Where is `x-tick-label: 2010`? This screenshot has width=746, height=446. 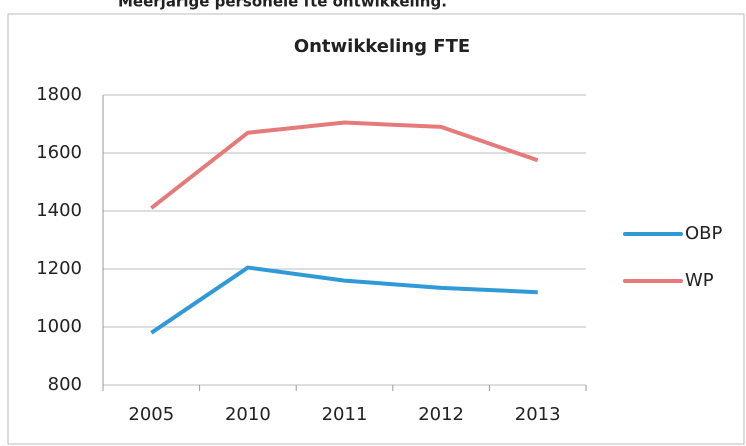
x-tick-label: 2010 is located at coordinates (248, 414).